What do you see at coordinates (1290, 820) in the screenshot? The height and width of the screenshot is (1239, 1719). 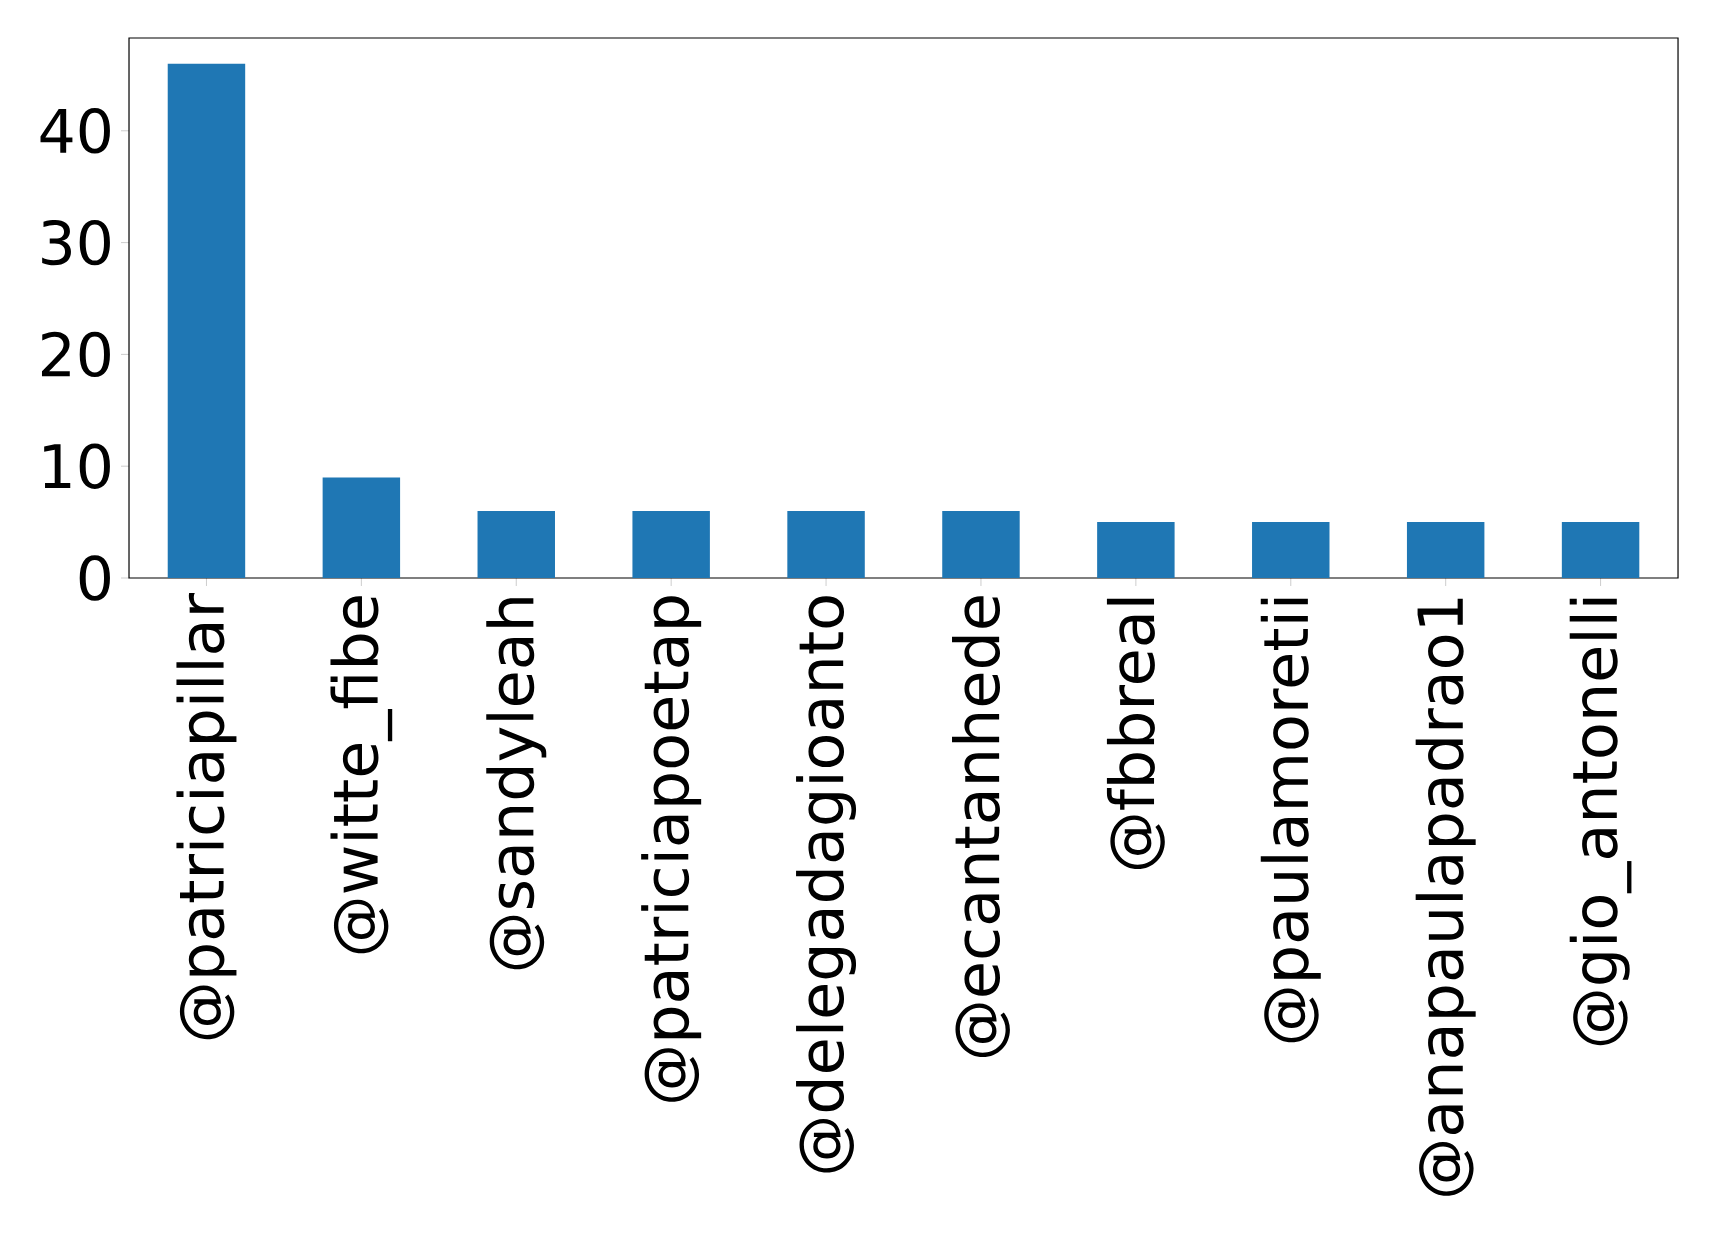 I see `x-tick-label: @paulamoretii` at bounding box center [1290, 820].